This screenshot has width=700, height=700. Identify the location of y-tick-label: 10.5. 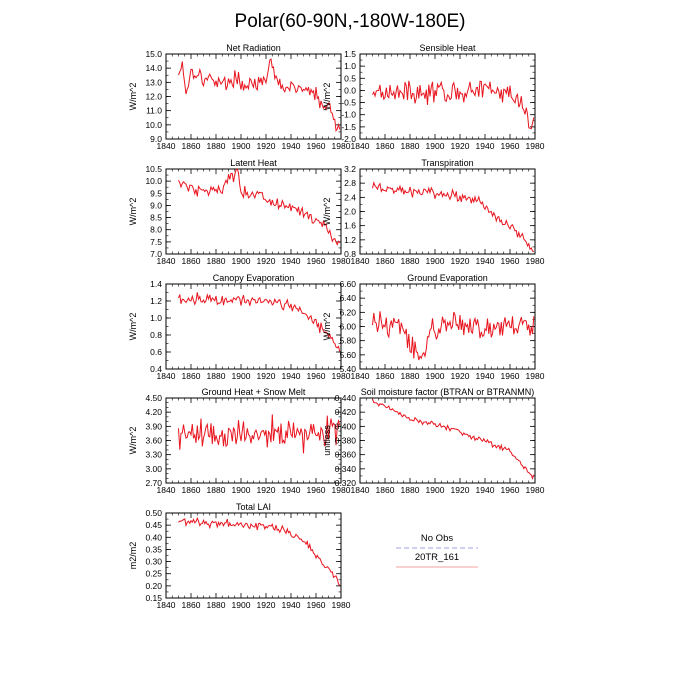
(153, 169).